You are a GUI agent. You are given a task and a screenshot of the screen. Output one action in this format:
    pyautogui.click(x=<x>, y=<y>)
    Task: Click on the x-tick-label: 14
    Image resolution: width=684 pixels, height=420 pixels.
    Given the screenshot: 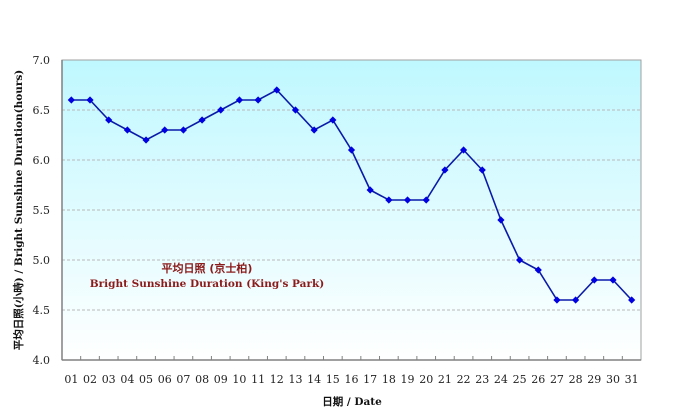 What is the action you would take?
    pyautogui.click(x=314, y=379)
    